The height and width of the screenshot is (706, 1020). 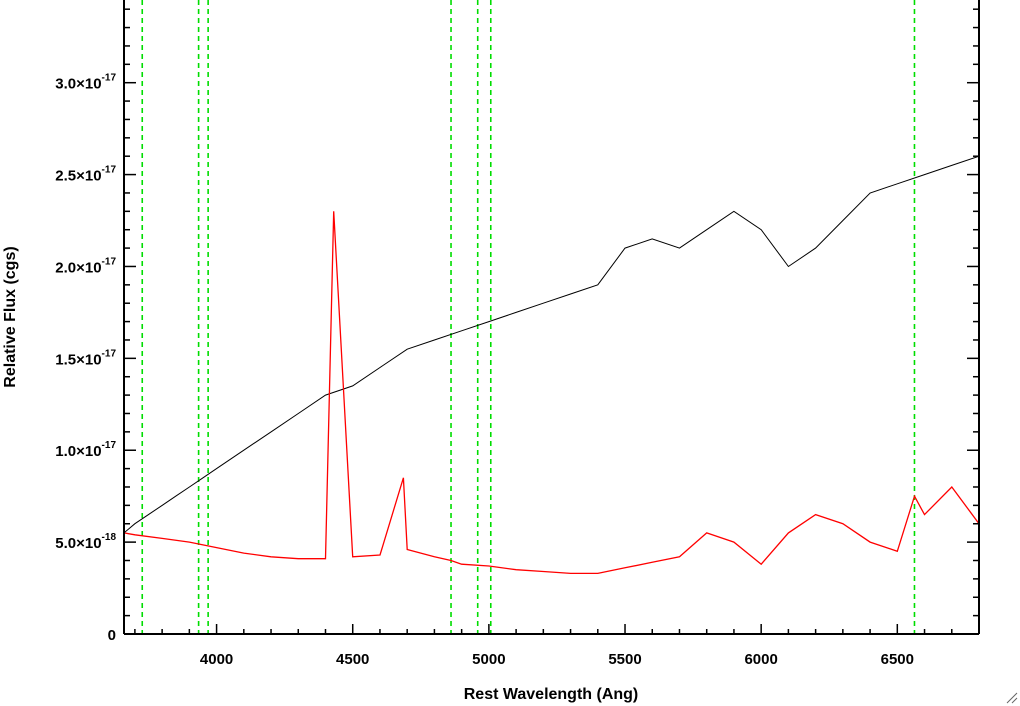 I want to click on x-tick-label: 6500, so click(x=897, y=659).